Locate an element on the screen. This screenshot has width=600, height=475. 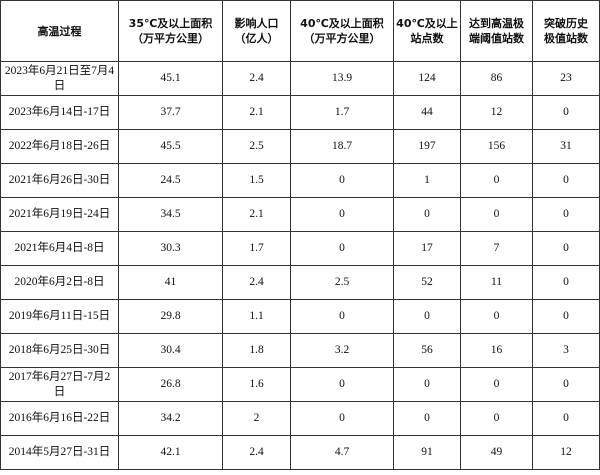
table-row: 2019年6月11日-15日 29.8 1.1 0 0 0 0 is located at coordinates (300, 316).